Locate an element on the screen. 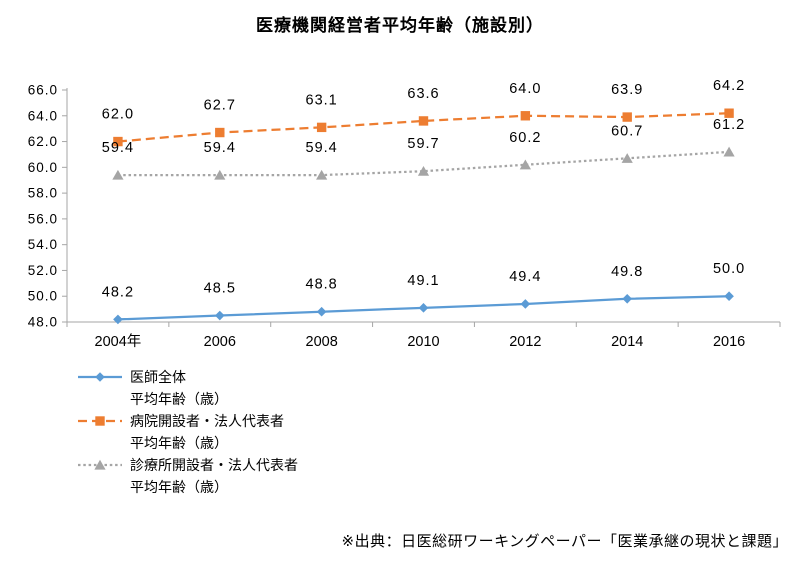 This screenshot has width=800, height=566. legend-label: 病院開設者・法人代表者 is located at coordinates (207, 421).